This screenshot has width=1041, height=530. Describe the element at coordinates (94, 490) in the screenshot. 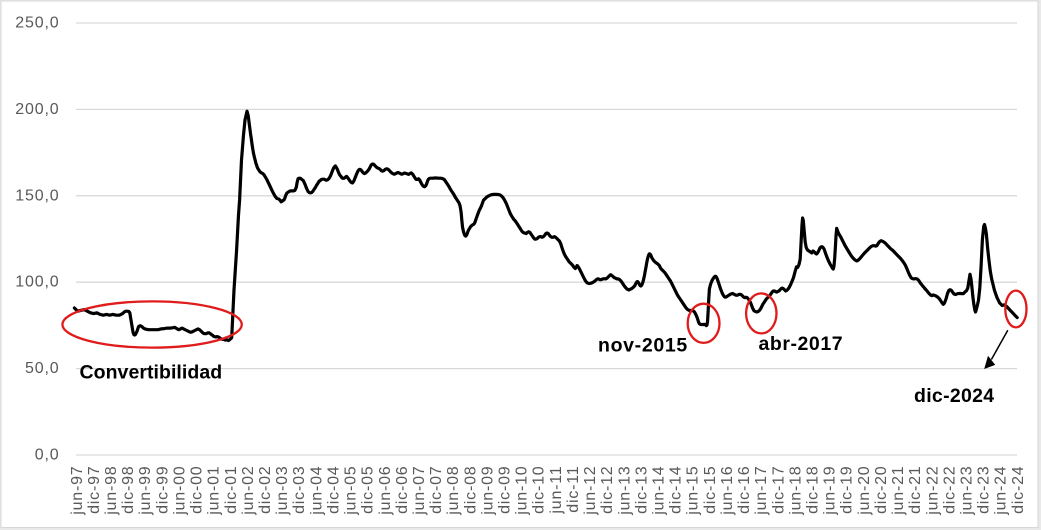

I see `svg-text: dic-97` at that location.